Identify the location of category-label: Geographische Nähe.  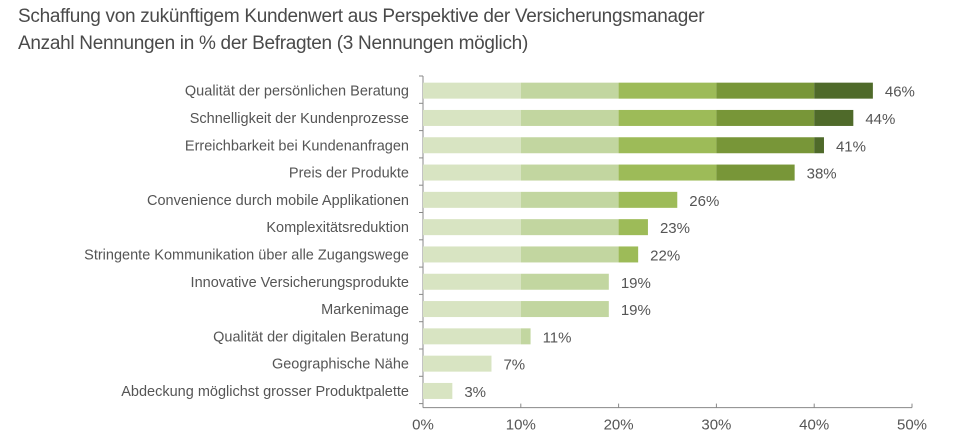
(340, 365).